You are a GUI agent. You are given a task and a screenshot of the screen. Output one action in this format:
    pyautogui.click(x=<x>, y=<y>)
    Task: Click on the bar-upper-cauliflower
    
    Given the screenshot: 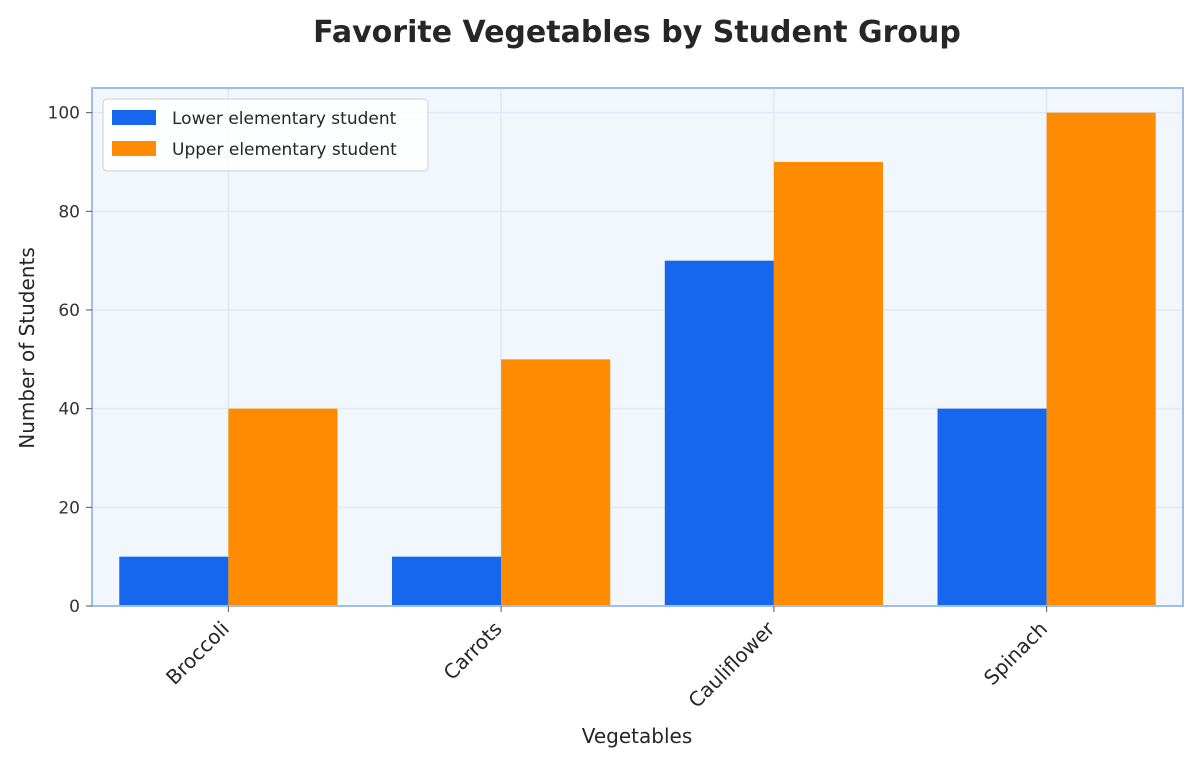 What is the action you would take?
    pyautogui.click(x=828, y=384)
    